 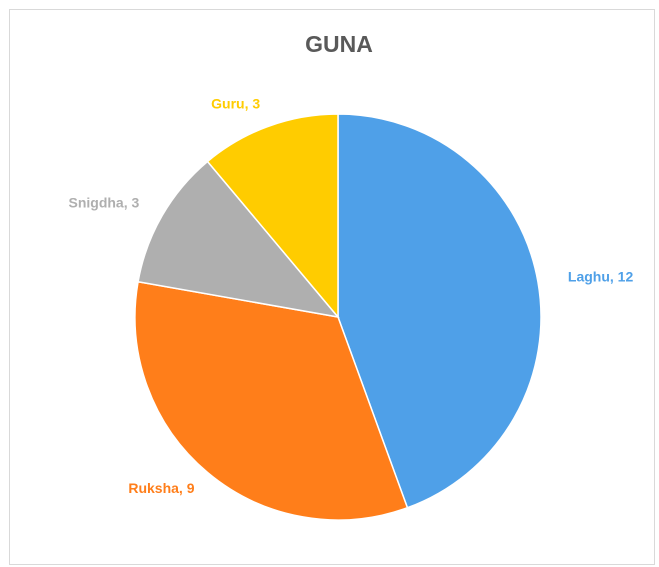 I want to click on pie-slice-snigdha, so click(x=238, y=239).